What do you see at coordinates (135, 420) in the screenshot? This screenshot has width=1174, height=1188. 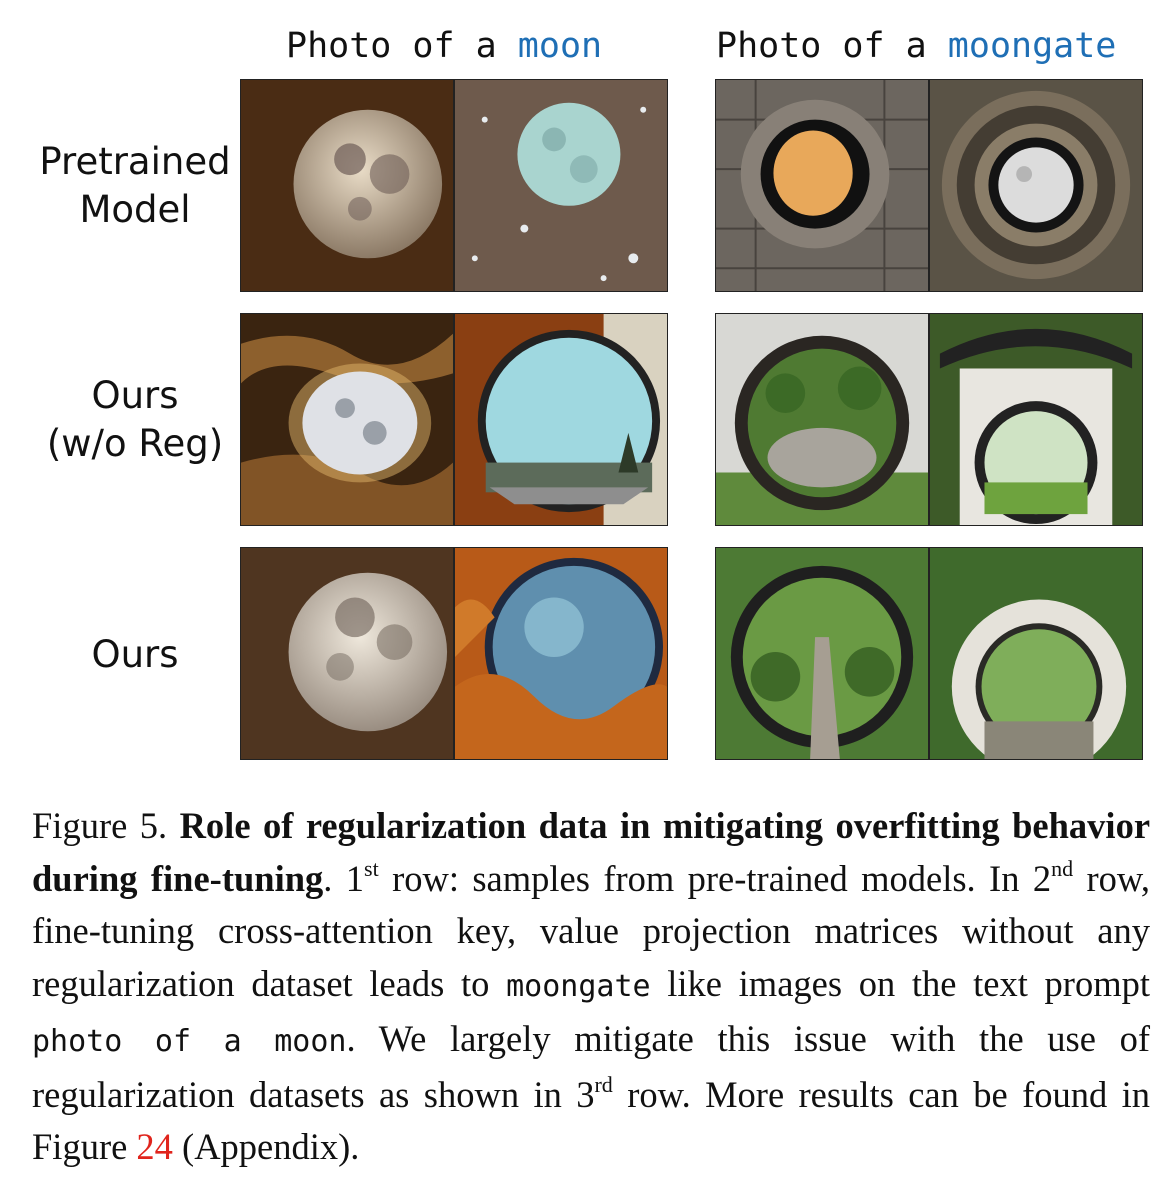 I see `row-label-ours-no-reg: Ours (w/o Reg)` at bounding box center [135, 420].